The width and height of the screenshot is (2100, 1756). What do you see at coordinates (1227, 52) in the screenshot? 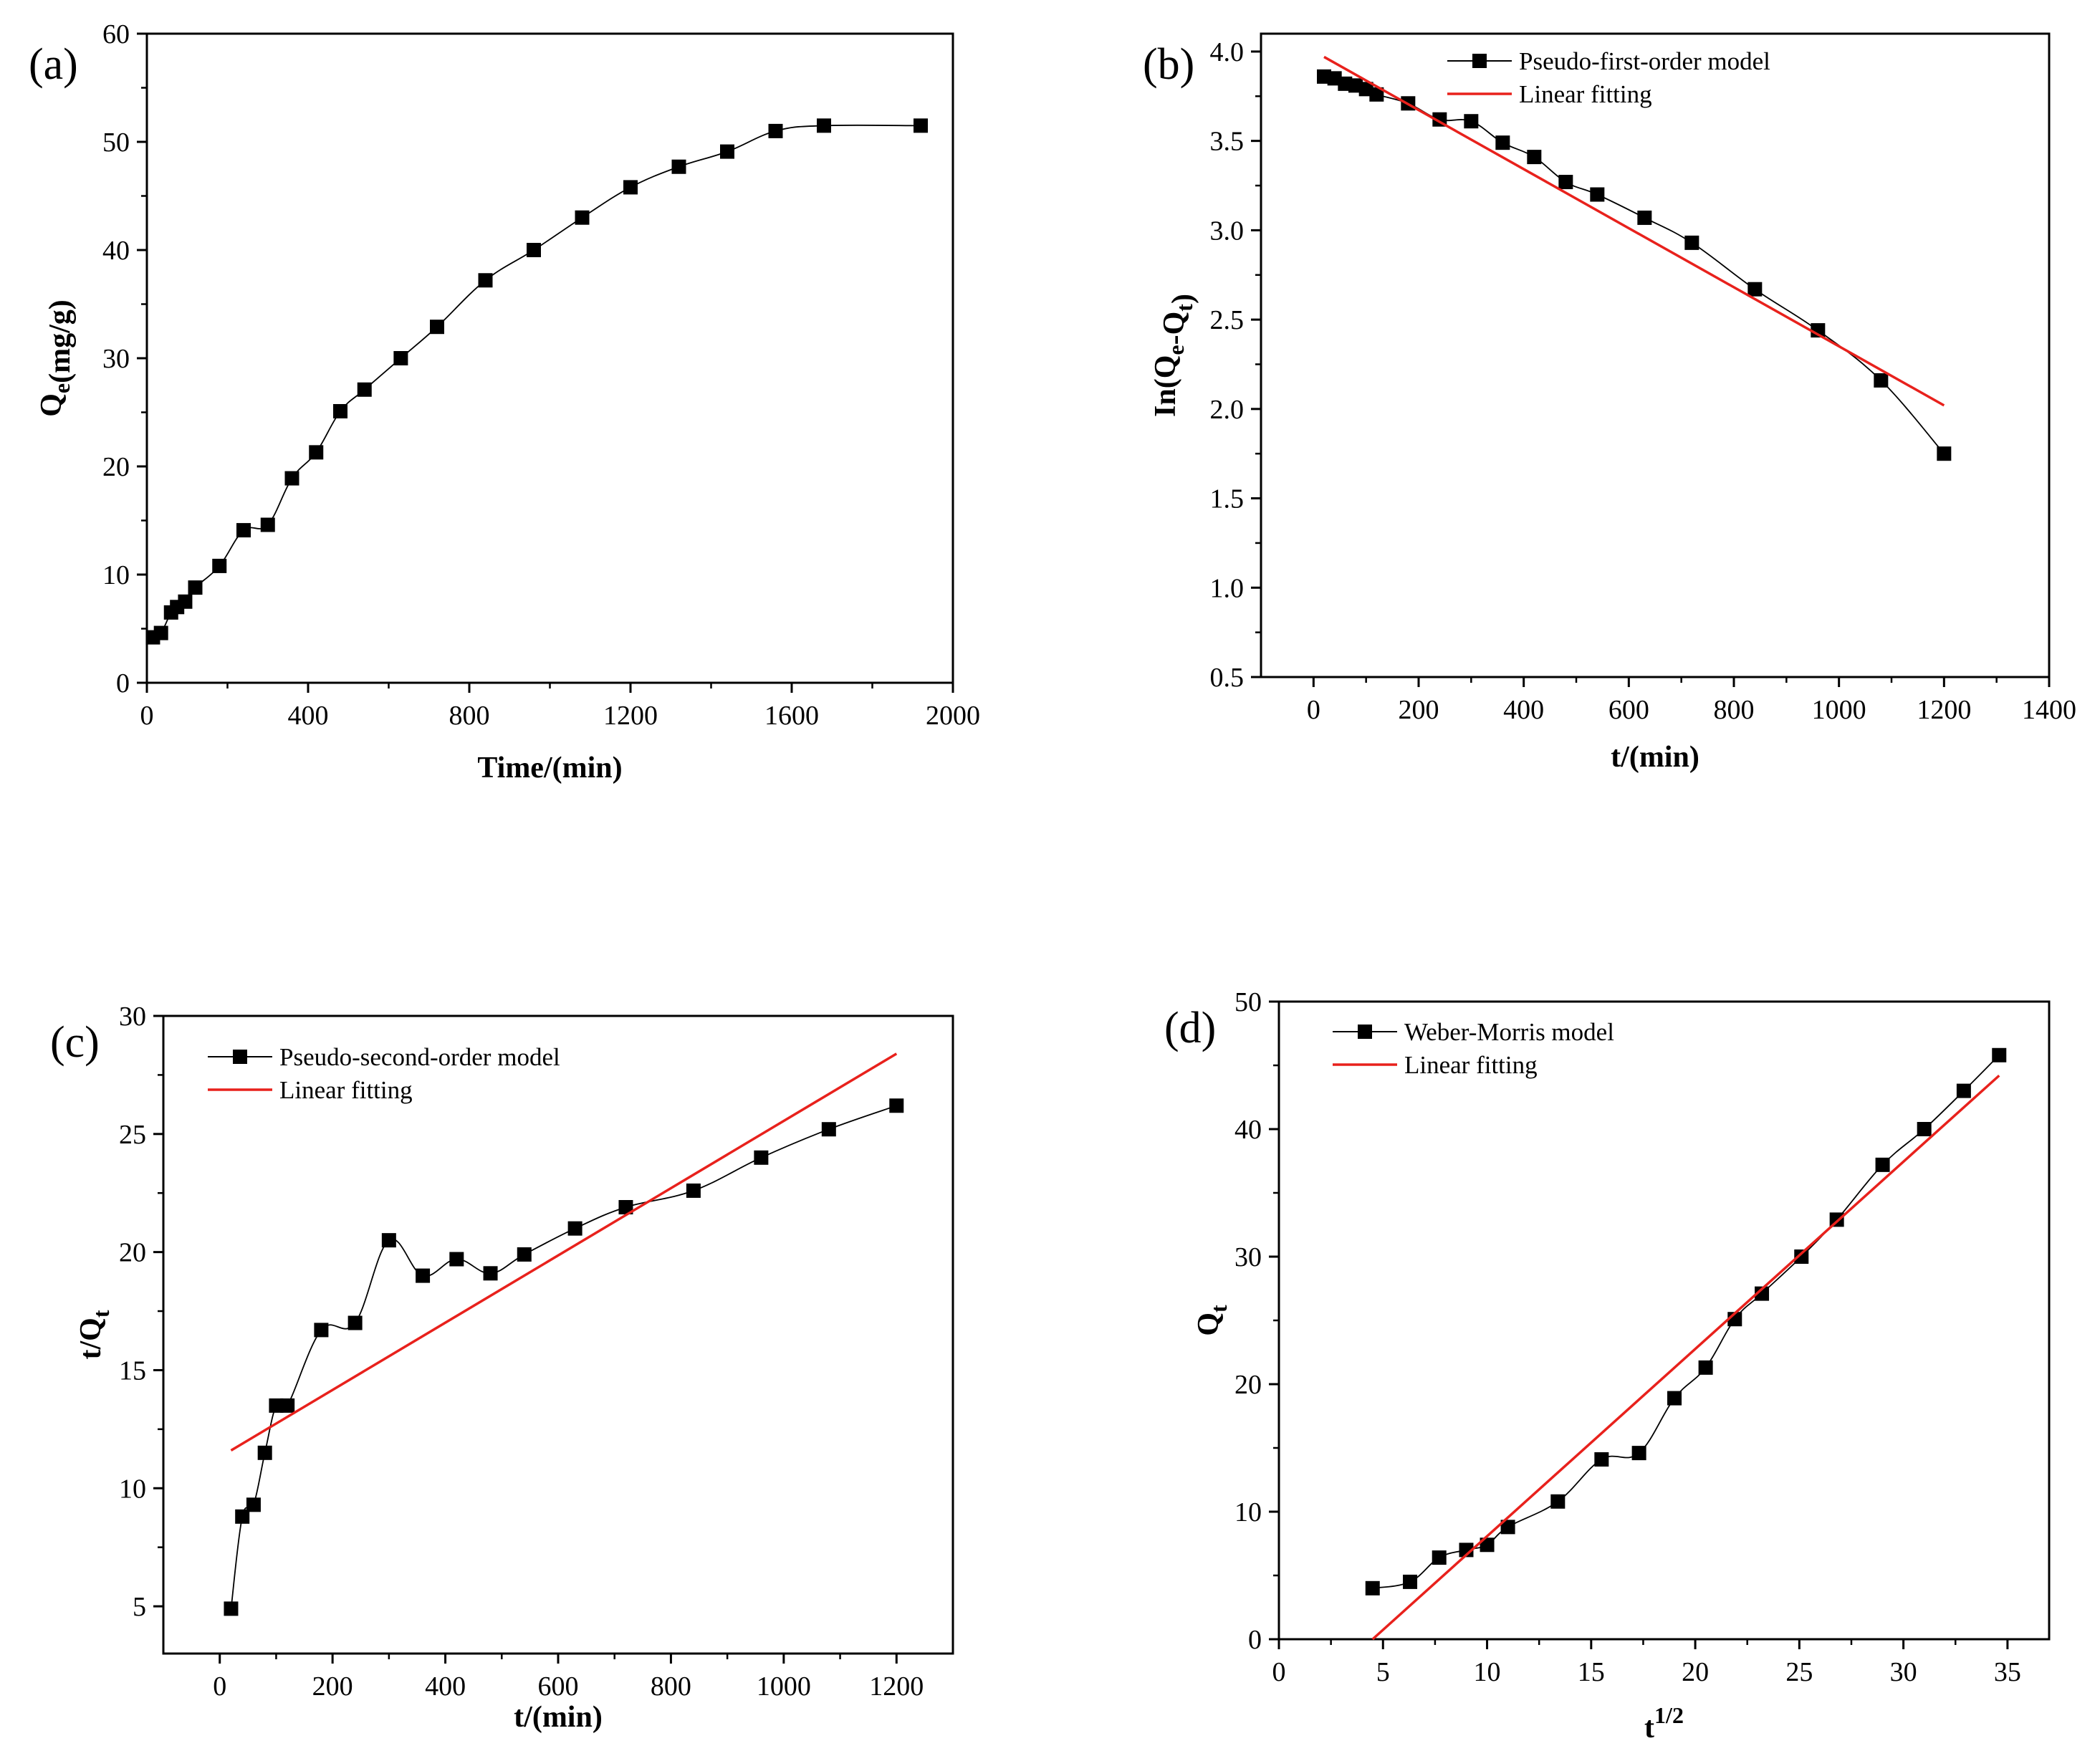
I see `y-tick-label: 4.0` at bounding box center [1227, 52].